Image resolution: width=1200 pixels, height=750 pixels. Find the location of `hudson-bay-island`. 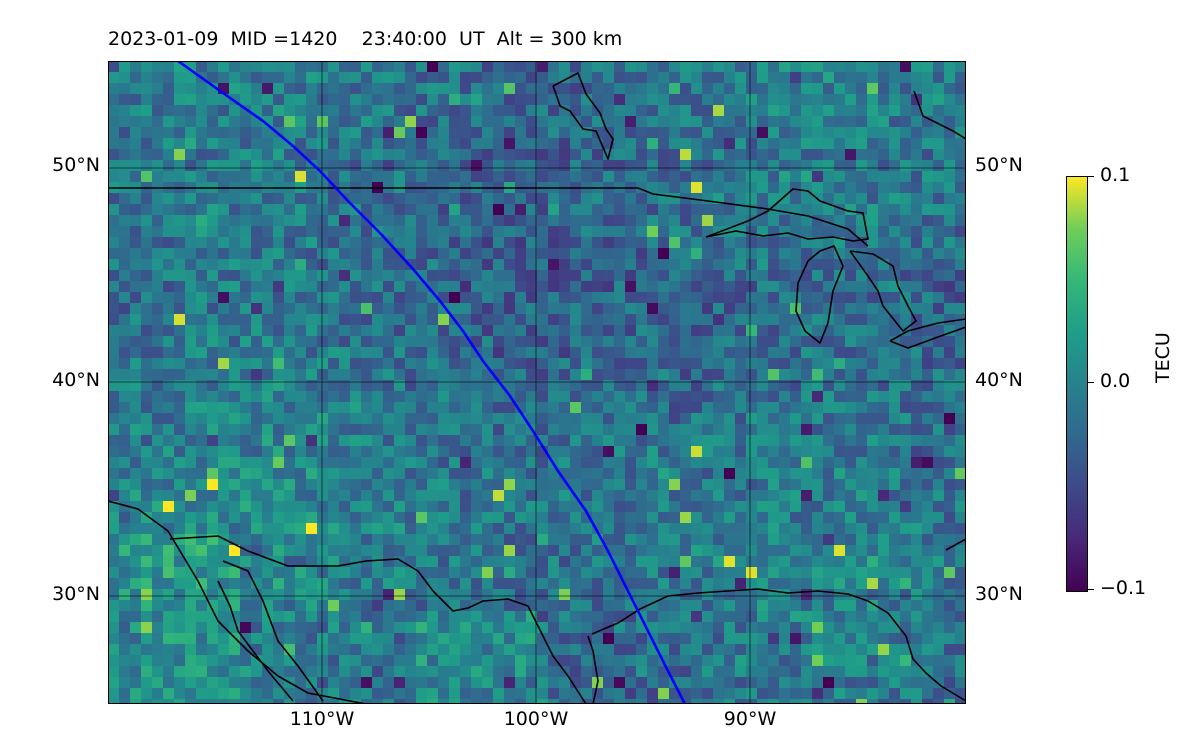

hudson-bay-island is located at coordinates (583, 116).